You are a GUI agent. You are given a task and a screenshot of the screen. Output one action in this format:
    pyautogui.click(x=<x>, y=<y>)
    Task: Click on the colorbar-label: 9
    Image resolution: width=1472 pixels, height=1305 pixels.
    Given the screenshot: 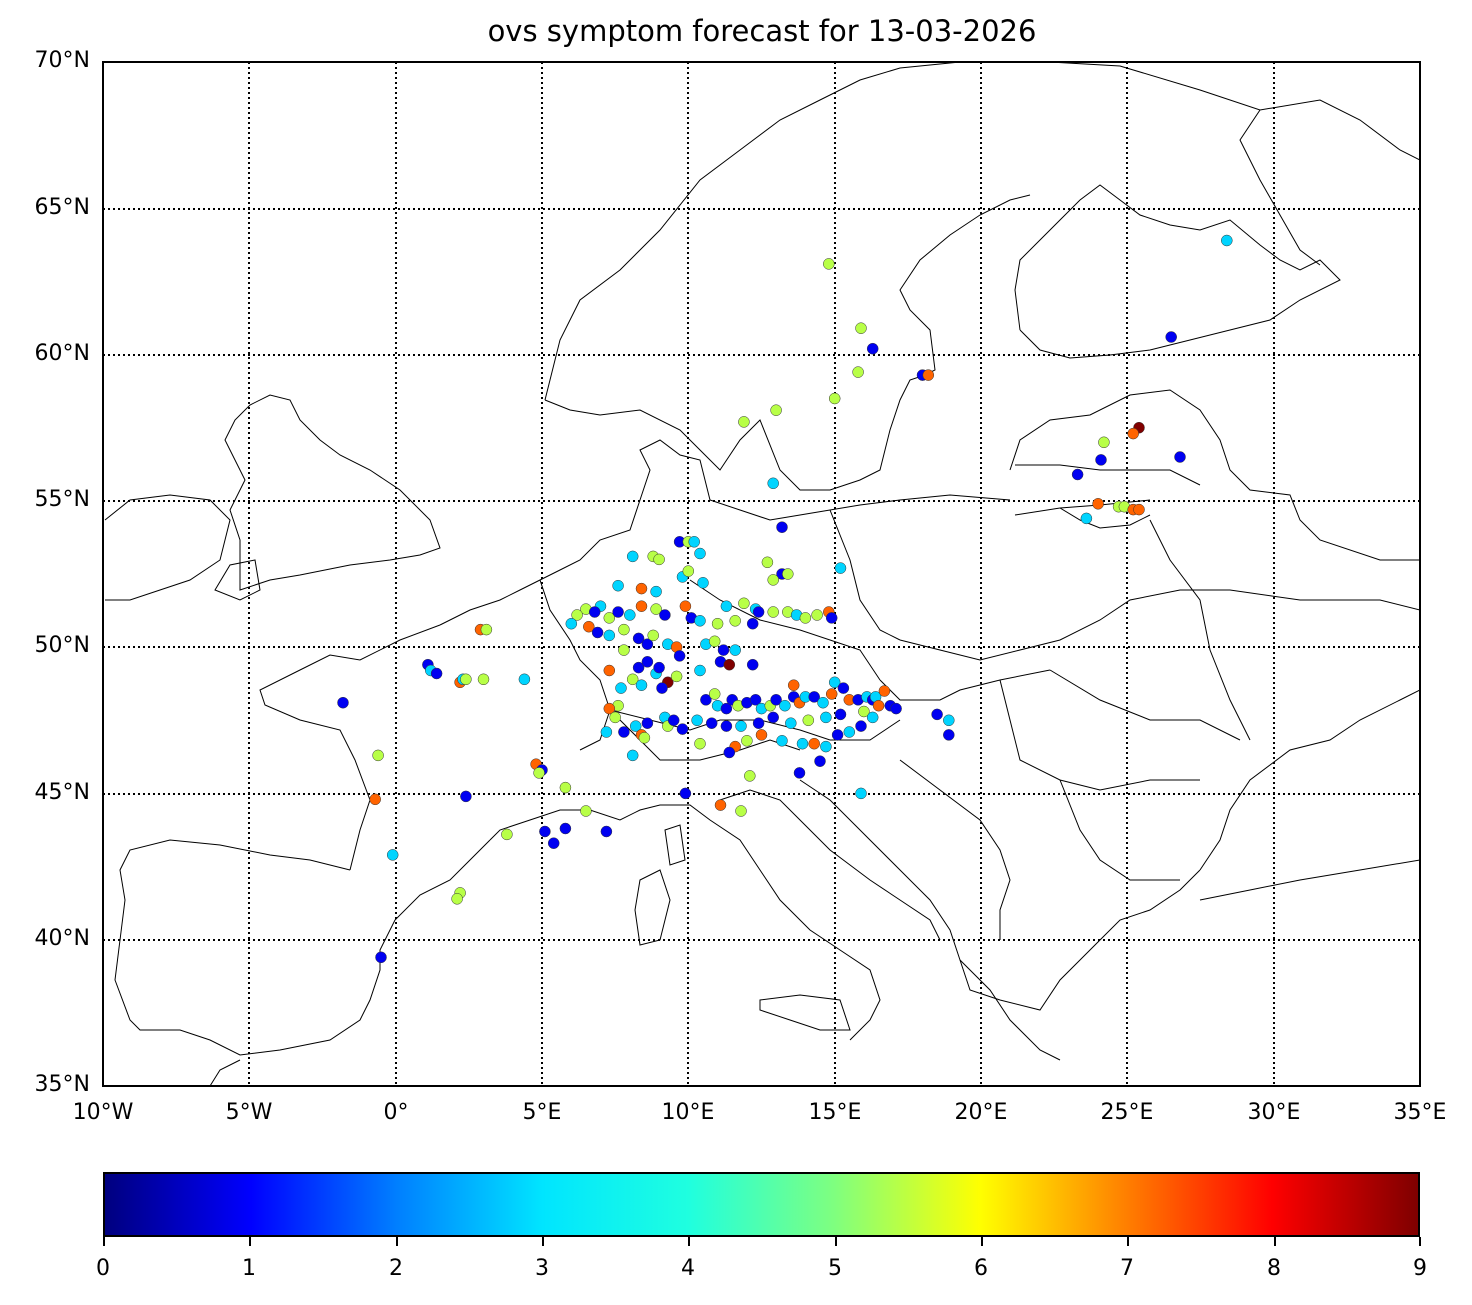 What is the action you would take?
    pyautogui.click(x=1420, y=1268)
    